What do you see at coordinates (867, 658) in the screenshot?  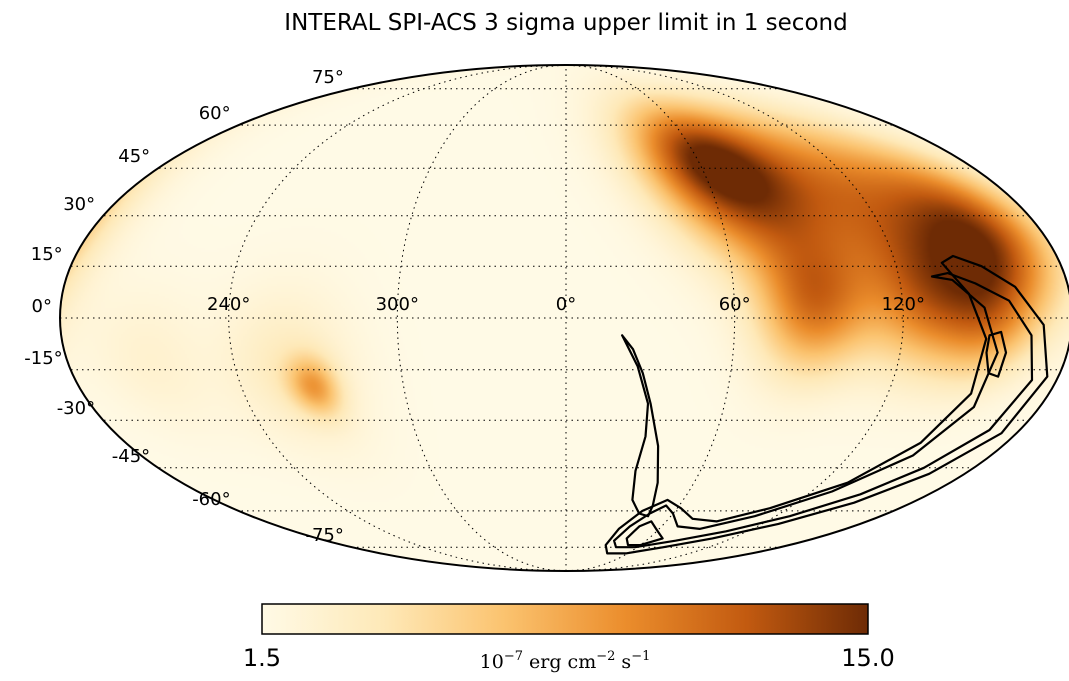 I see `colorbar-max-label: 15.0` at bounding box center [867, 658].